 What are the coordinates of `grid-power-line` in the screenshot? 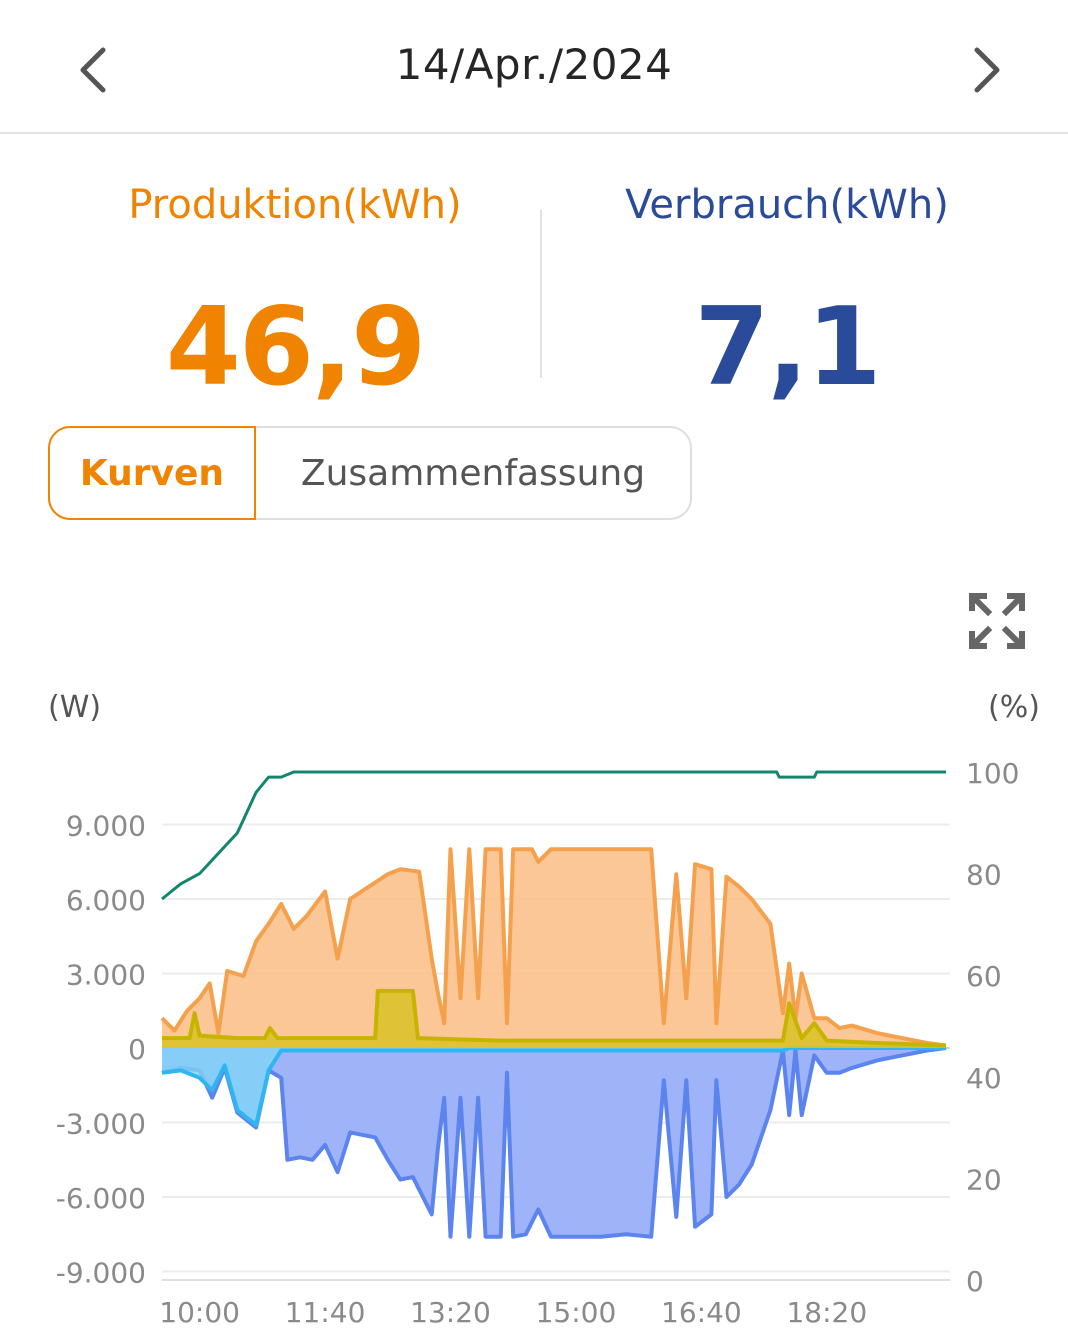 It's located at (554, 1142).